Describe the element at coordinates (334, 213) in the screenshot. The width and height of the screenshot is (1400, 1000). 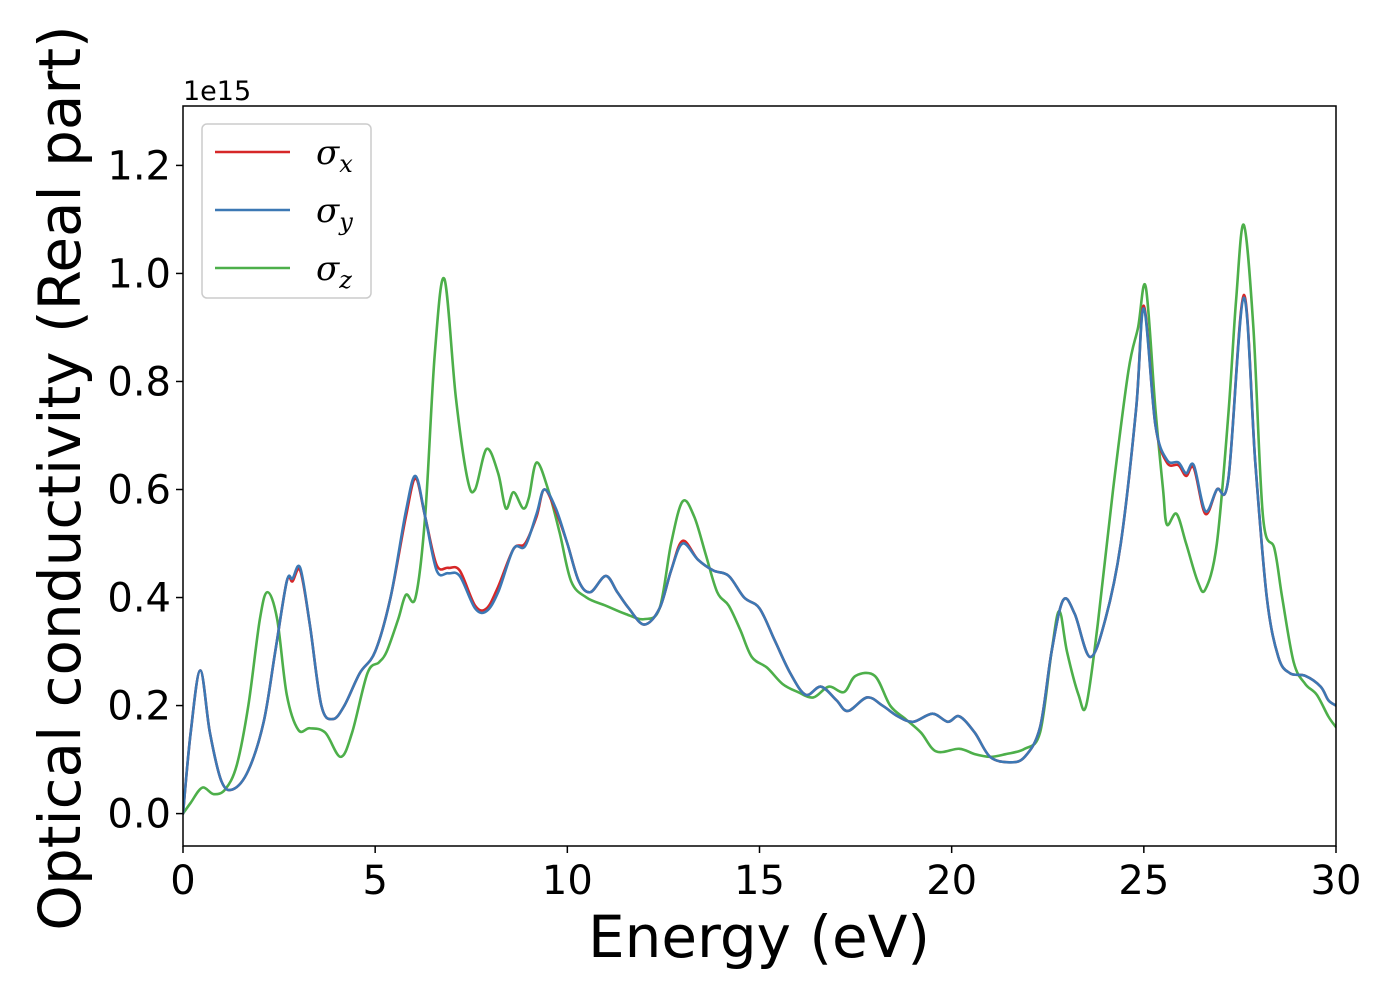
I see `legend-label-y: σy` at that location.